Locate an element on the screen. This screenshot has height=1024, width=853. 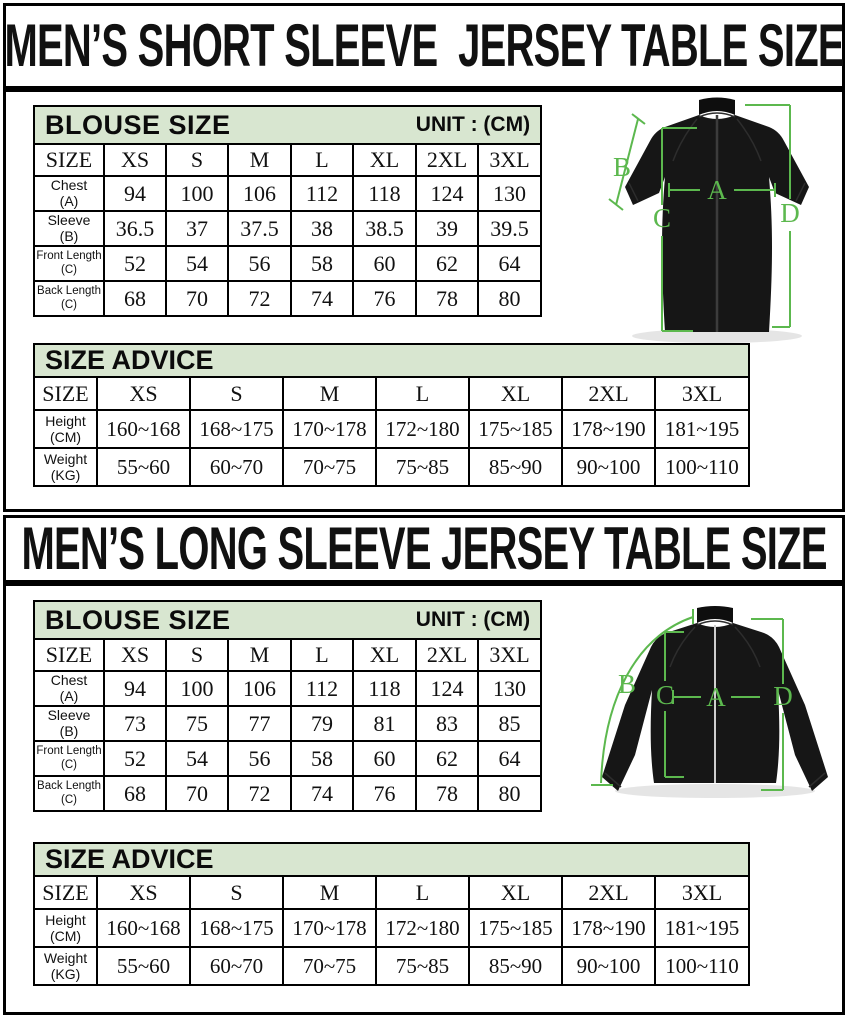
row-label-height: Height (CM) is located at coordinates (65, 928).